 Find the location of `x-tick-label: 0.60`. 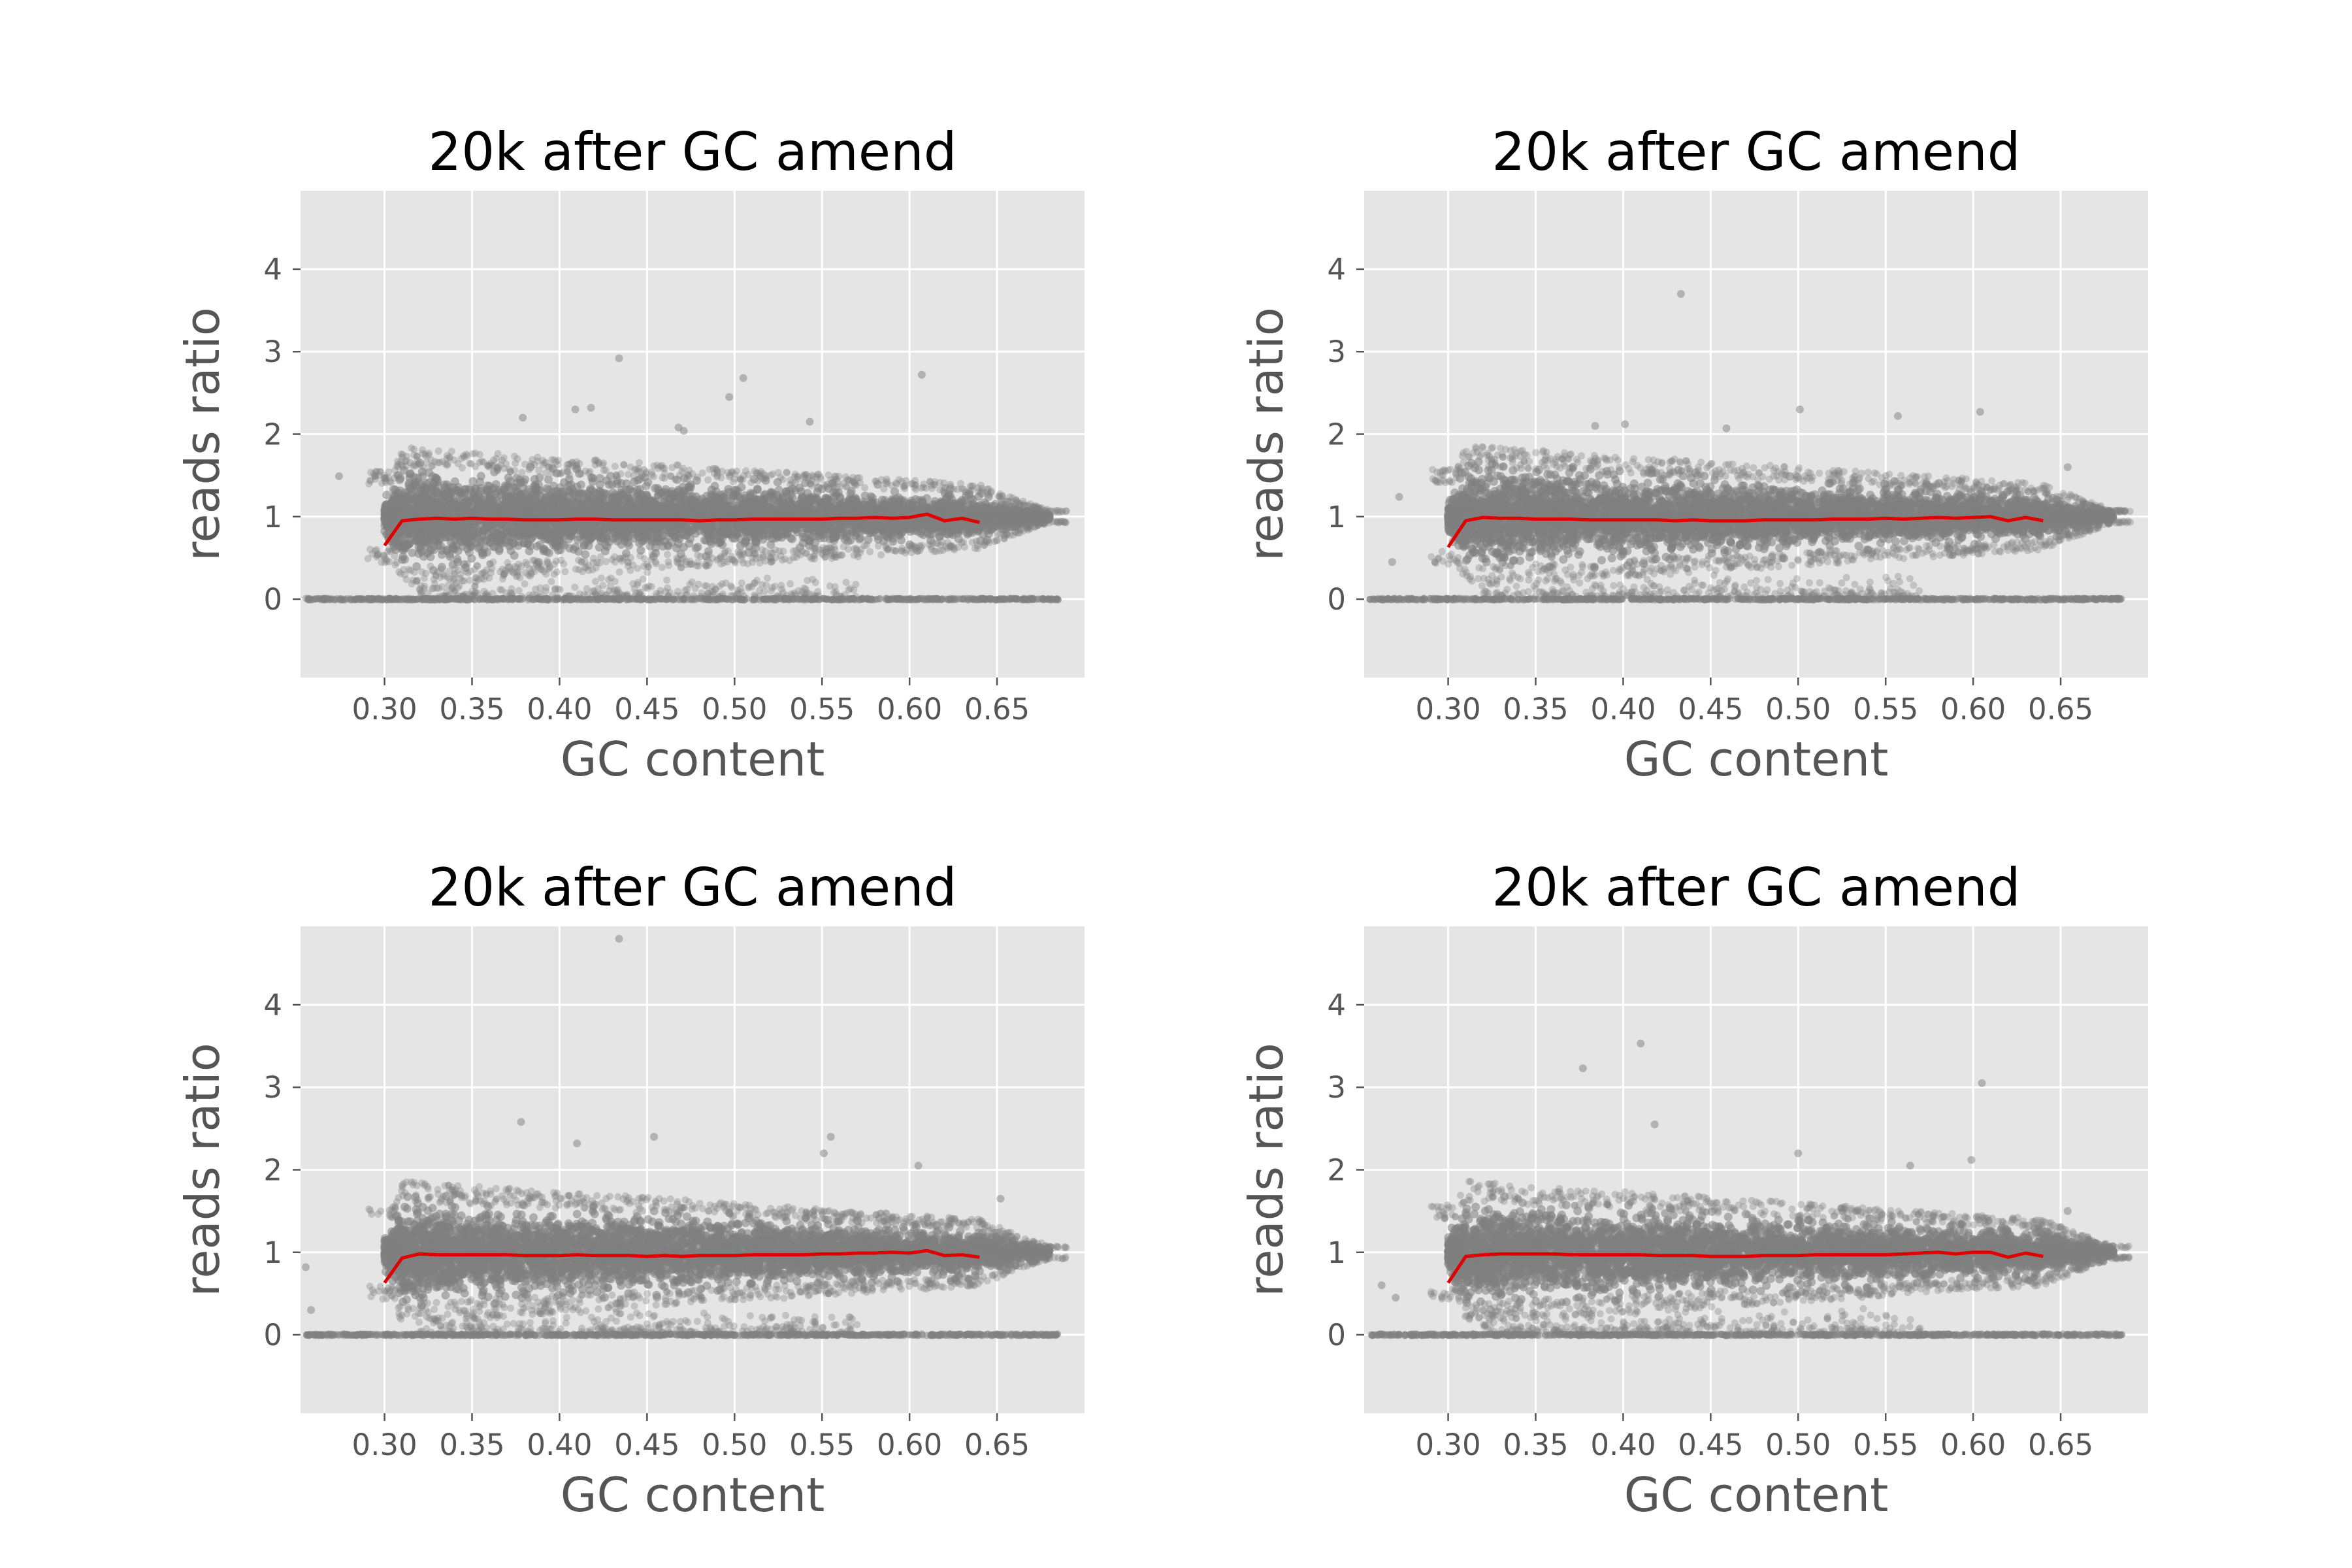

x-tick-label: 0.60 is located at coordinates (909, 709).